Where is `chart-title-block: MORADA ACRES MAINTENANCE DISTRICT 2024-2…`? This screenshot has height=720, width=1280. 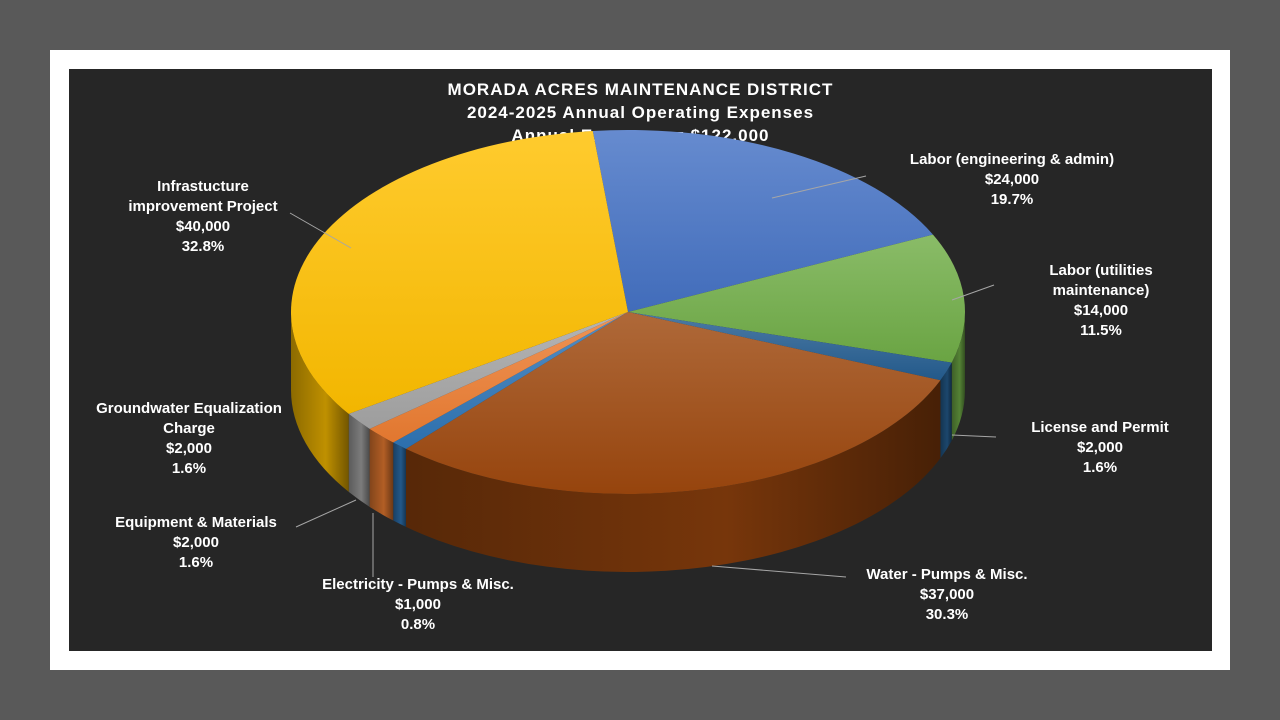
chart-title-block: MORADA ACRES MAINTENANCE DISTRICT 2024-2… is located at coordinates (640, 112).